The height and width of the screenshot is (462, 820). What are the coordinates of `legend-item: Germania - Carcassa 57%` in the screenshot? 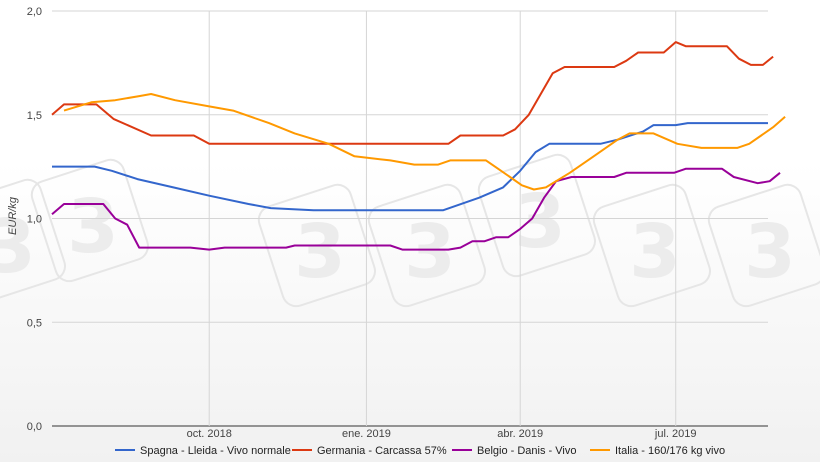 It's located at (369, 451).